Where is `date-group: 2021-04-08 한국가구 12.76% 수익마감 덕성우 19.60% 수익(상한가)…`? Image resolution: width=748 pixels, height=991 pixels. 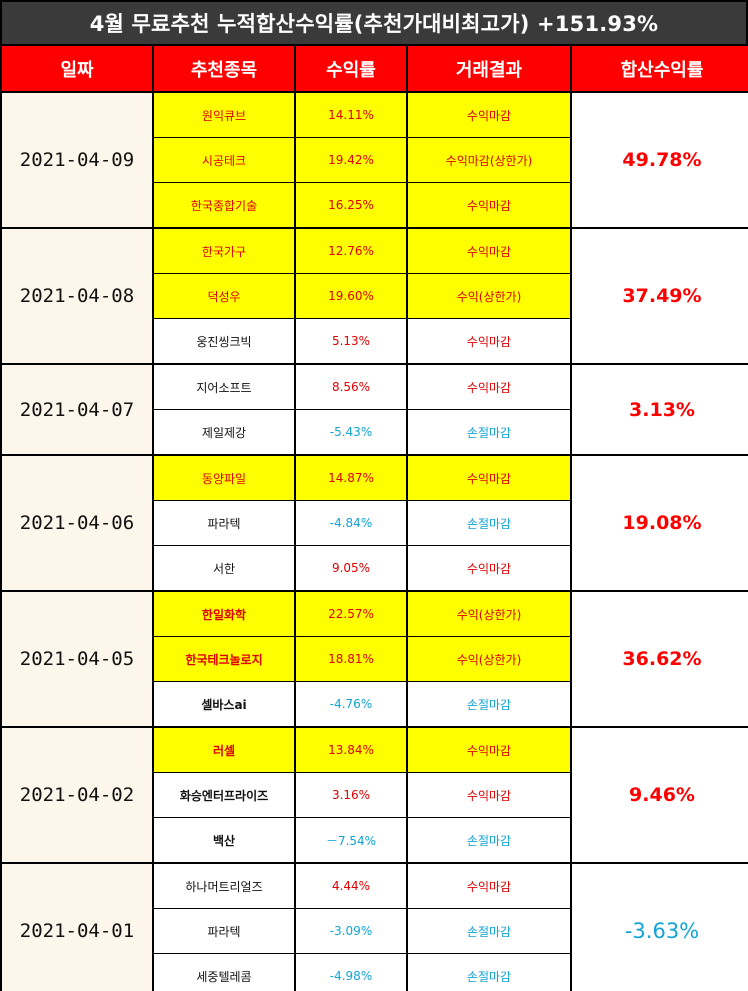 date-group: 2021-04-08 한국가구 12.76% 수익마감 덕성우 19.60% 수익(상한가)… is located at coordinates (375, 296).